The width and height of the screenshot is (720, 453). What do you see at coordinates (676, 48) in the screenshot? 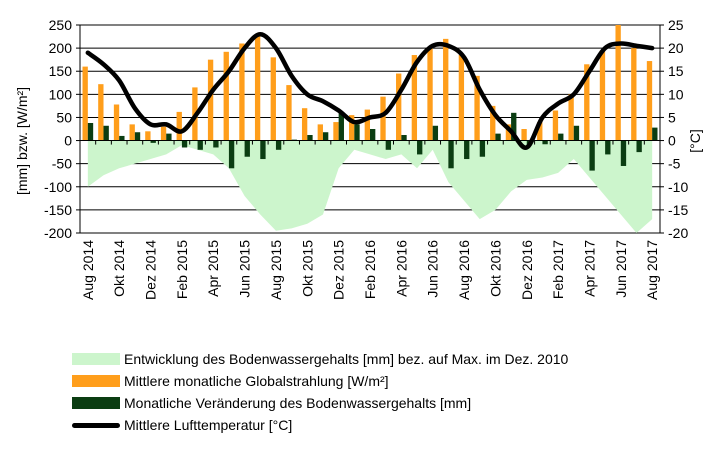
I see `right-tick-label: 20` at bounding box center [676, 48].